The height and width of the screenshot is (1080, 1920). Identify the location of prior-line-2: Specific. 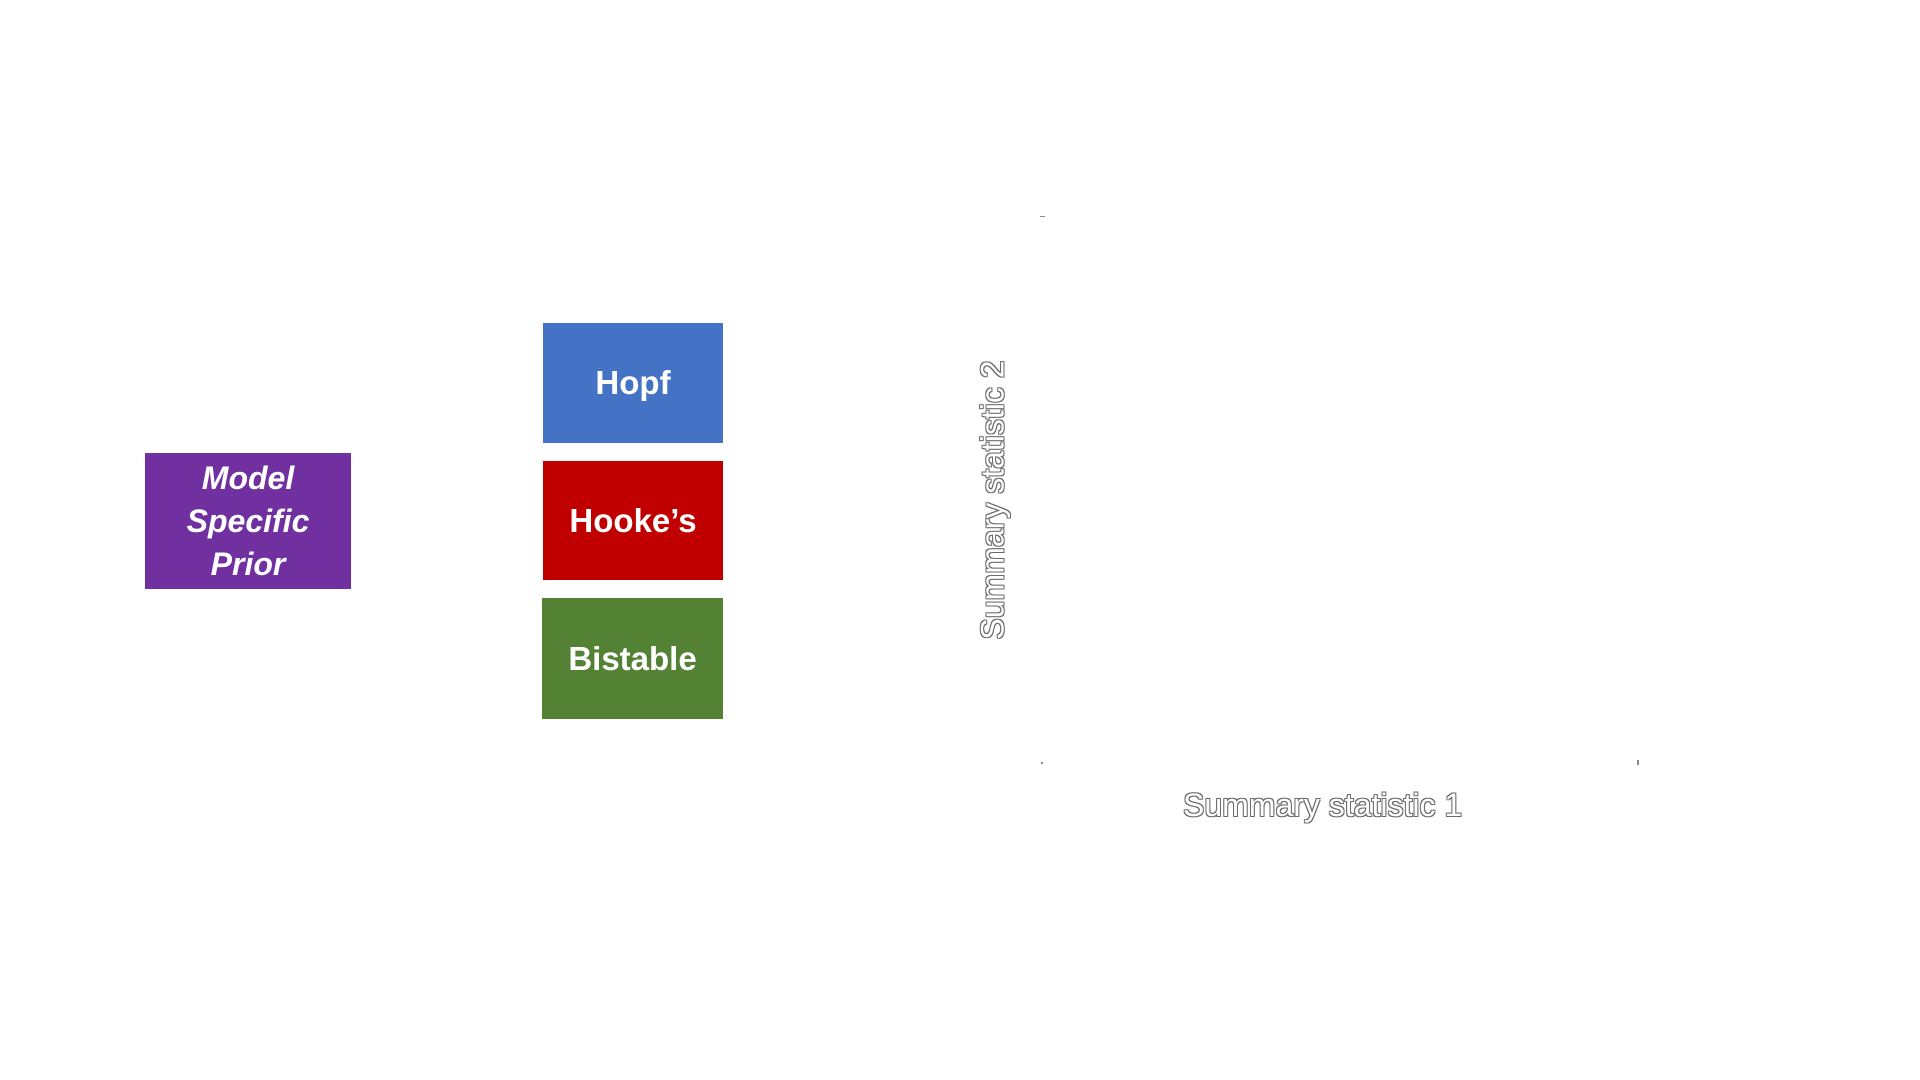
(248, 520).